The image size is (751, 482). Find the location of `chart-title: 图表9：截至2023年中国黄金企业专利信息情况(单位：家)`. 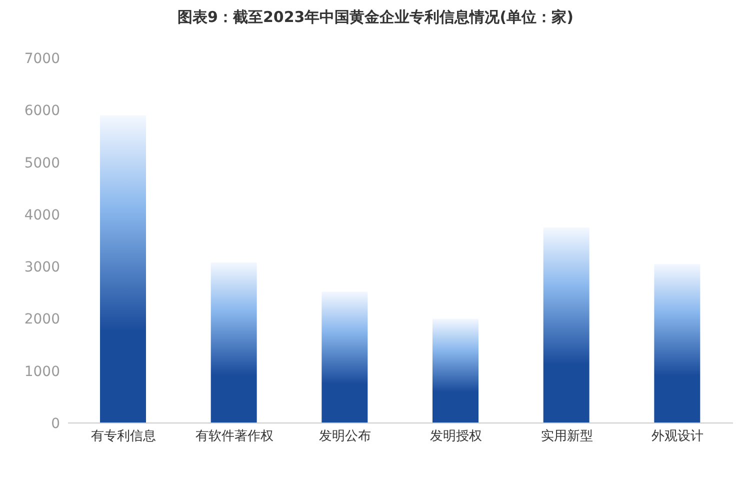

chart-title: 图表9：截至2023年中国黄金企业专利信息情况(单位：家) is located at coordinates (375, 18).